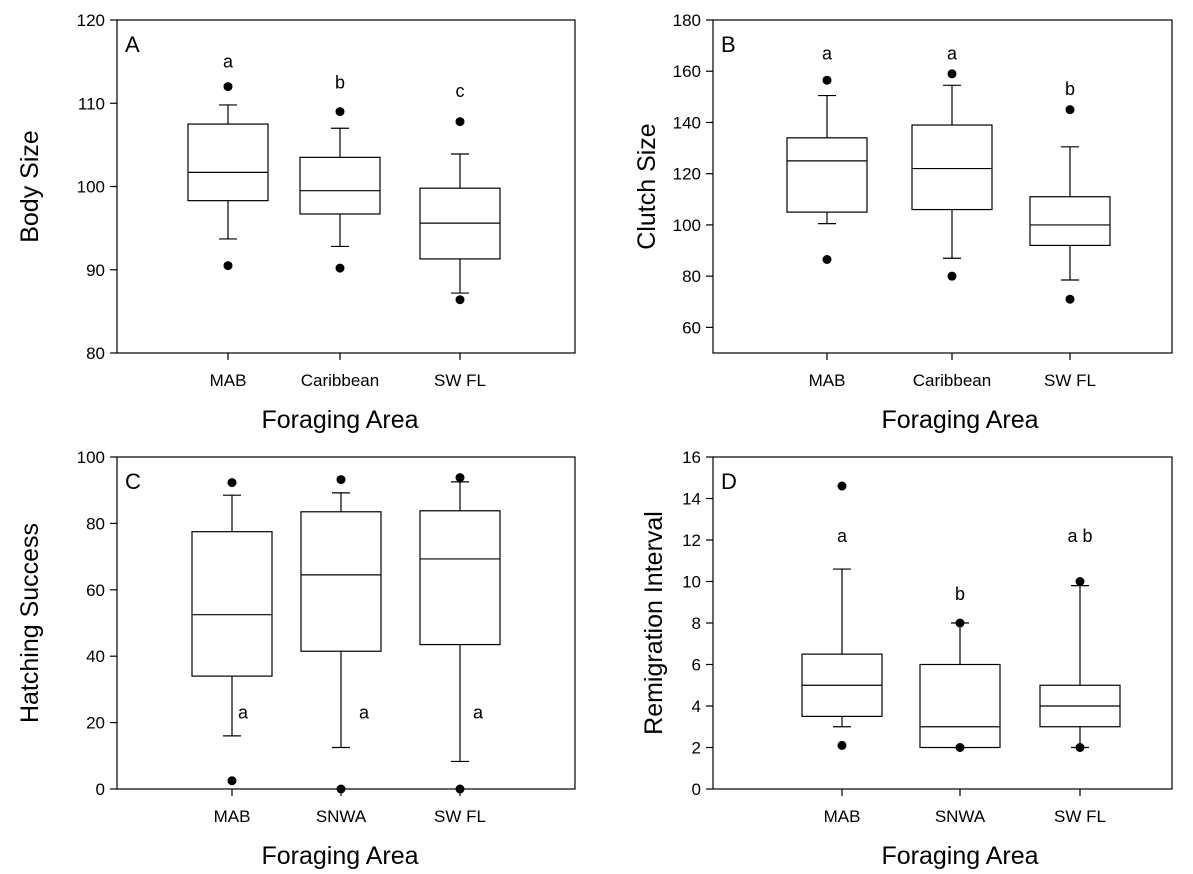 The height and width of the screenshot is (874, 1193). Describe the element at coordinates (91, 103) in the screenshot. I see `y-tick-label: 110` at that location.